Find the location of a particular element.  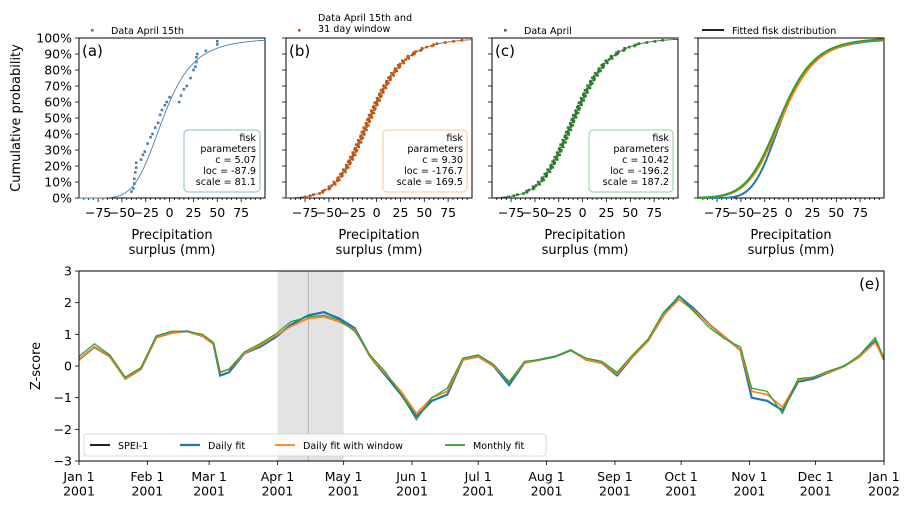

panel-label: (a) is located at coordinates (92, 51).